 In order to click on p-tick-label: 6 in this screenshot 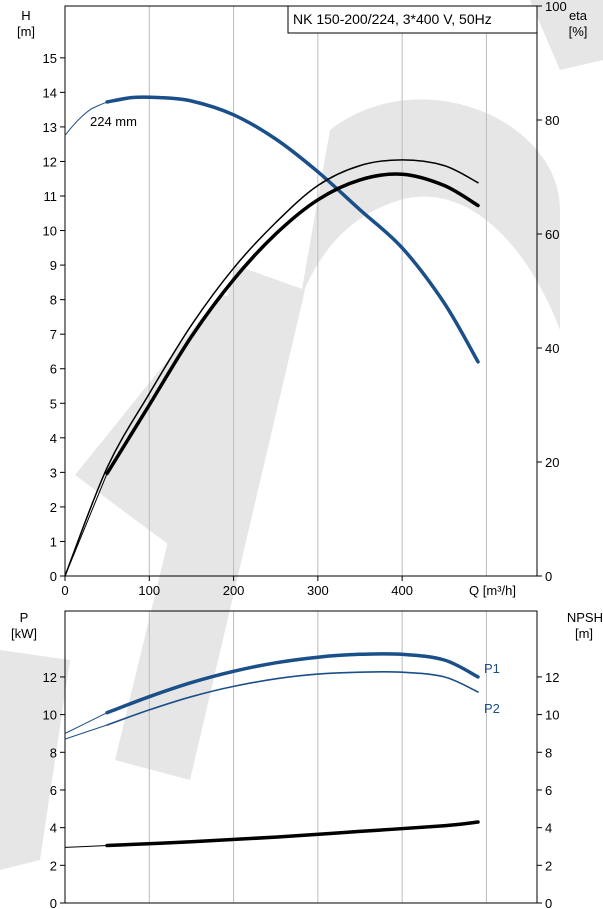, I will do `click(53, 790)`.